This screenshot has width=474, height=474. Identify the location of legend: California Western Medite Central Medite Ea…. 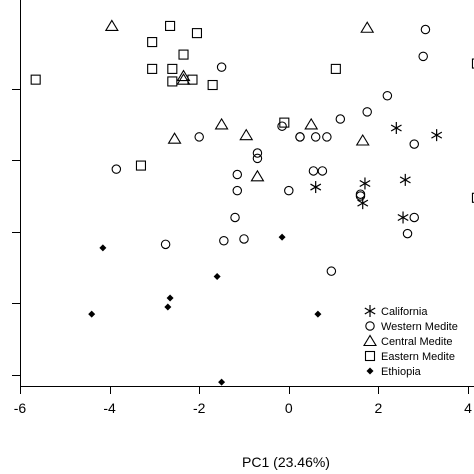
(410, 341).